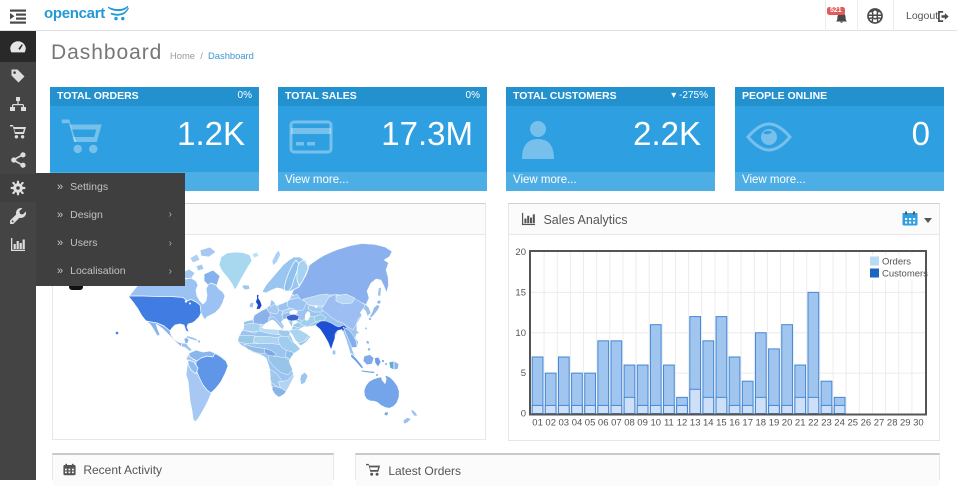 The height and width of the screenshot is (486, 957). What do you see at coordinates (879, 423) in the screenshot?
I see `svg-text: 27` at bounding box center [879, 423].